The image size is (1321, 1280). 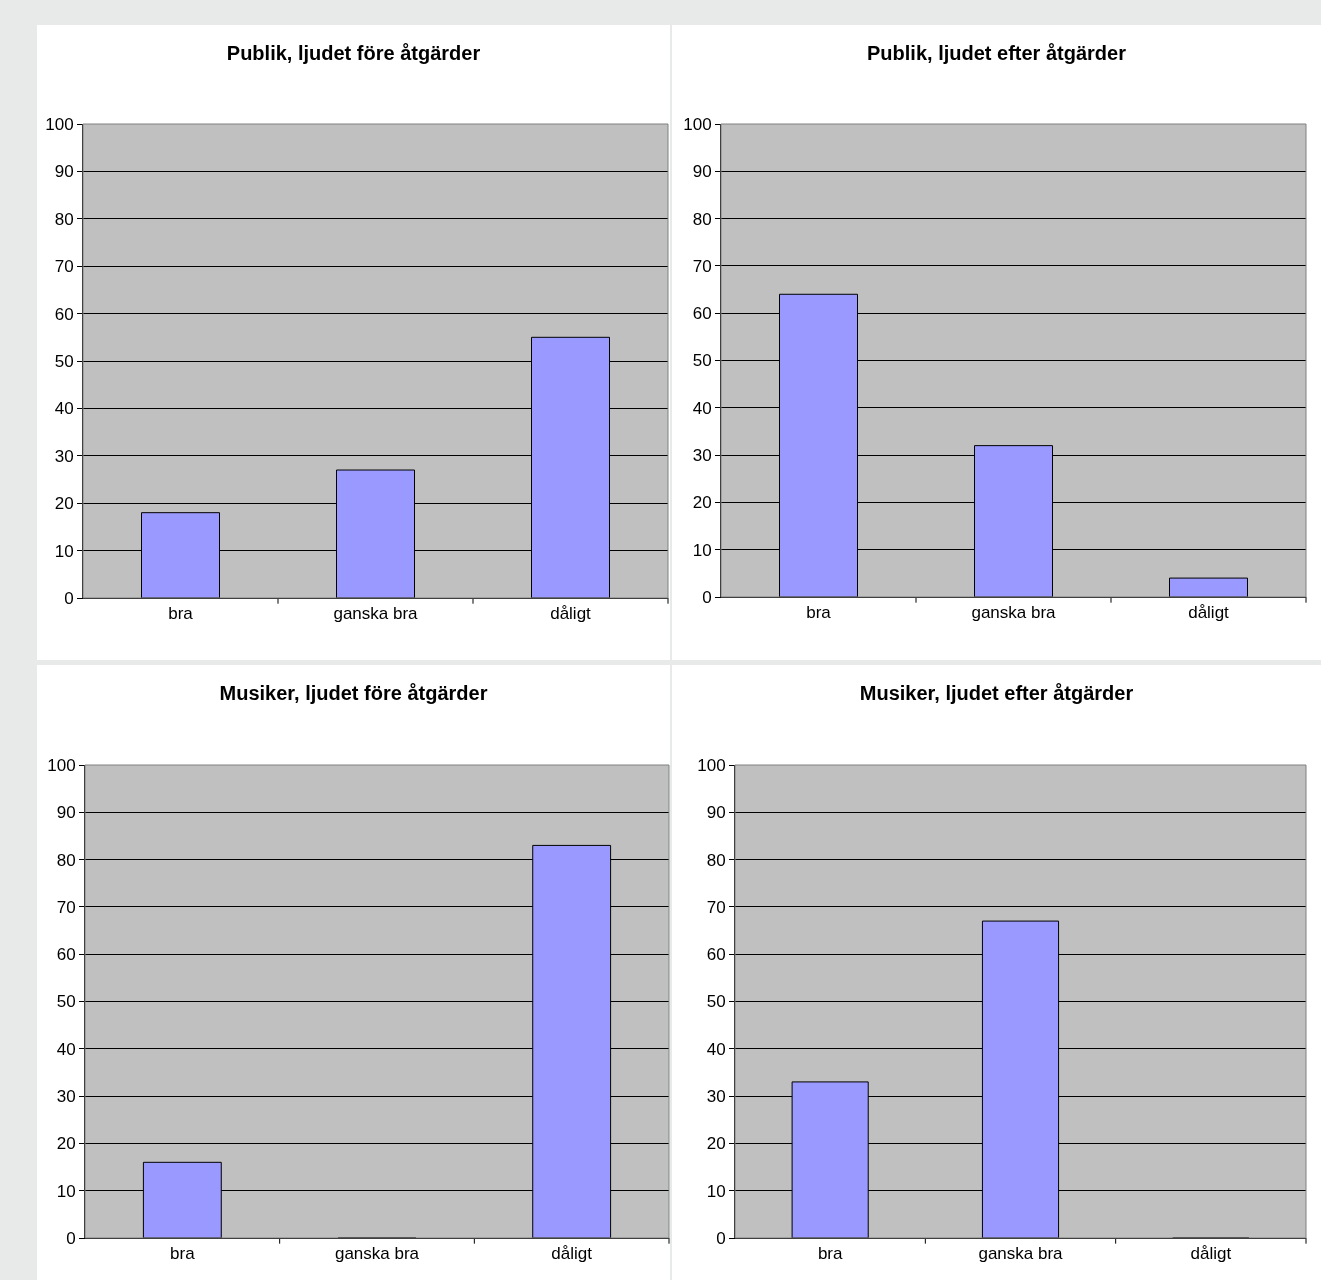 I want to click on bar, so click(x=1208, y=587).